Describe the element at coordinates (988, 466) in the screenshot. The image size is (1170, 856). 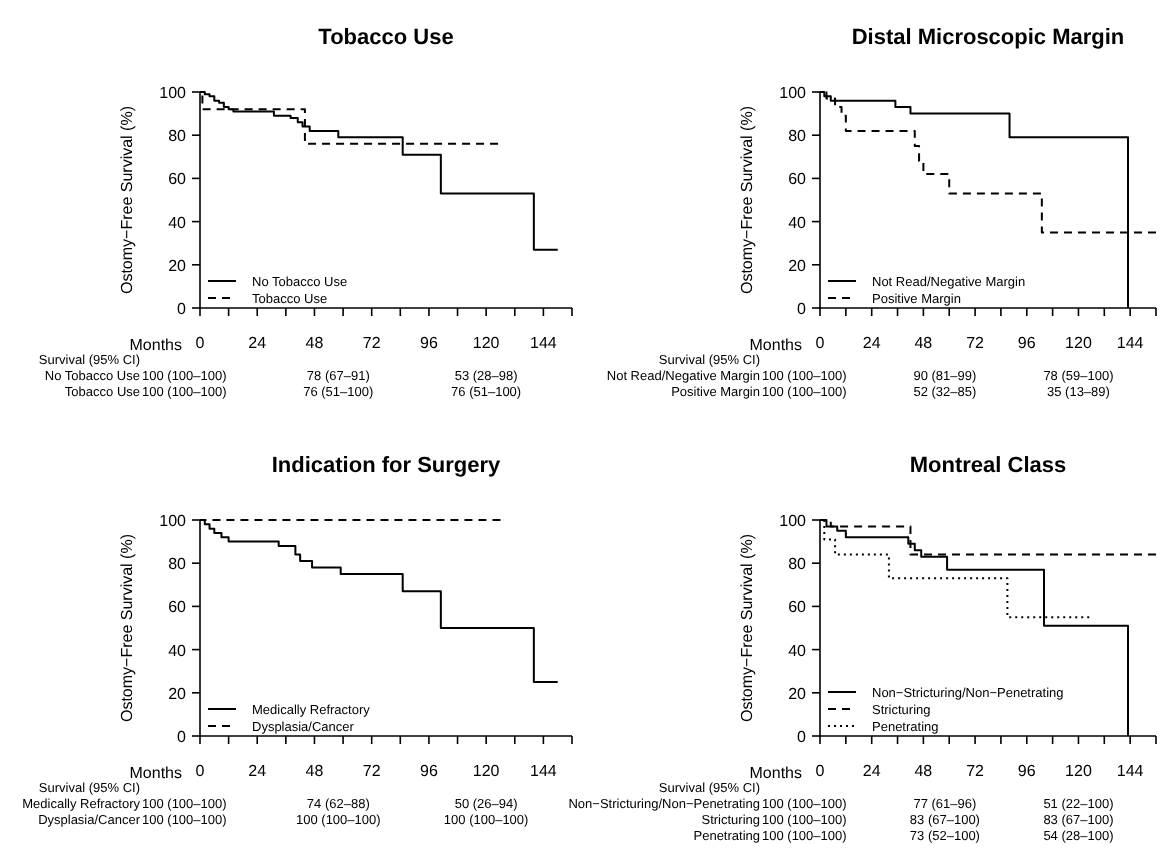
I see `chart-title: Montreal Class` at that location.